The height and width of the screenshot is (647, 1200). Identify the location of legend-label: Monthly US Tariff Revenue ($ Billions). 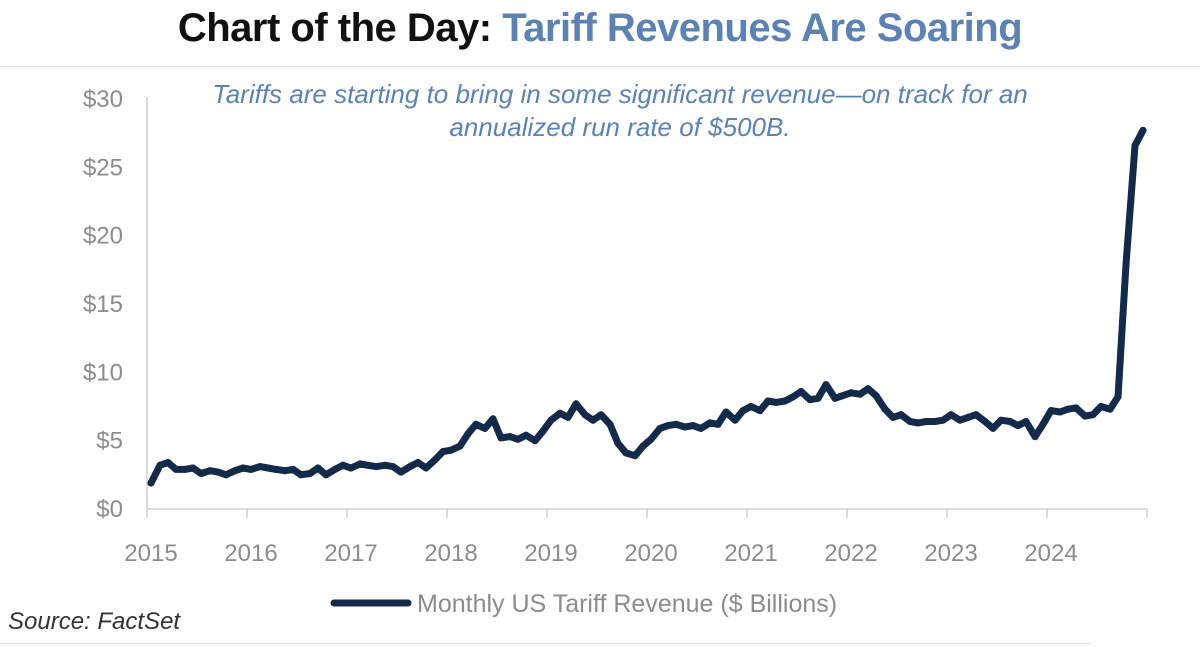
(627, 604).